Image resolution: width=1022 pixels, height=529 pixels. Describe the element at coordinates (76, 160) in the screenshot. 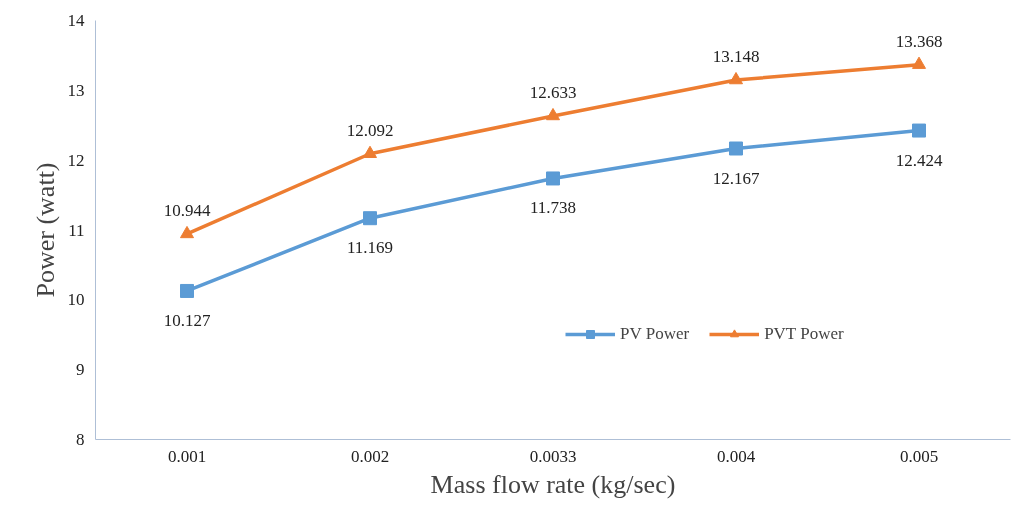

I see `y-tick-label: 12` at that location.